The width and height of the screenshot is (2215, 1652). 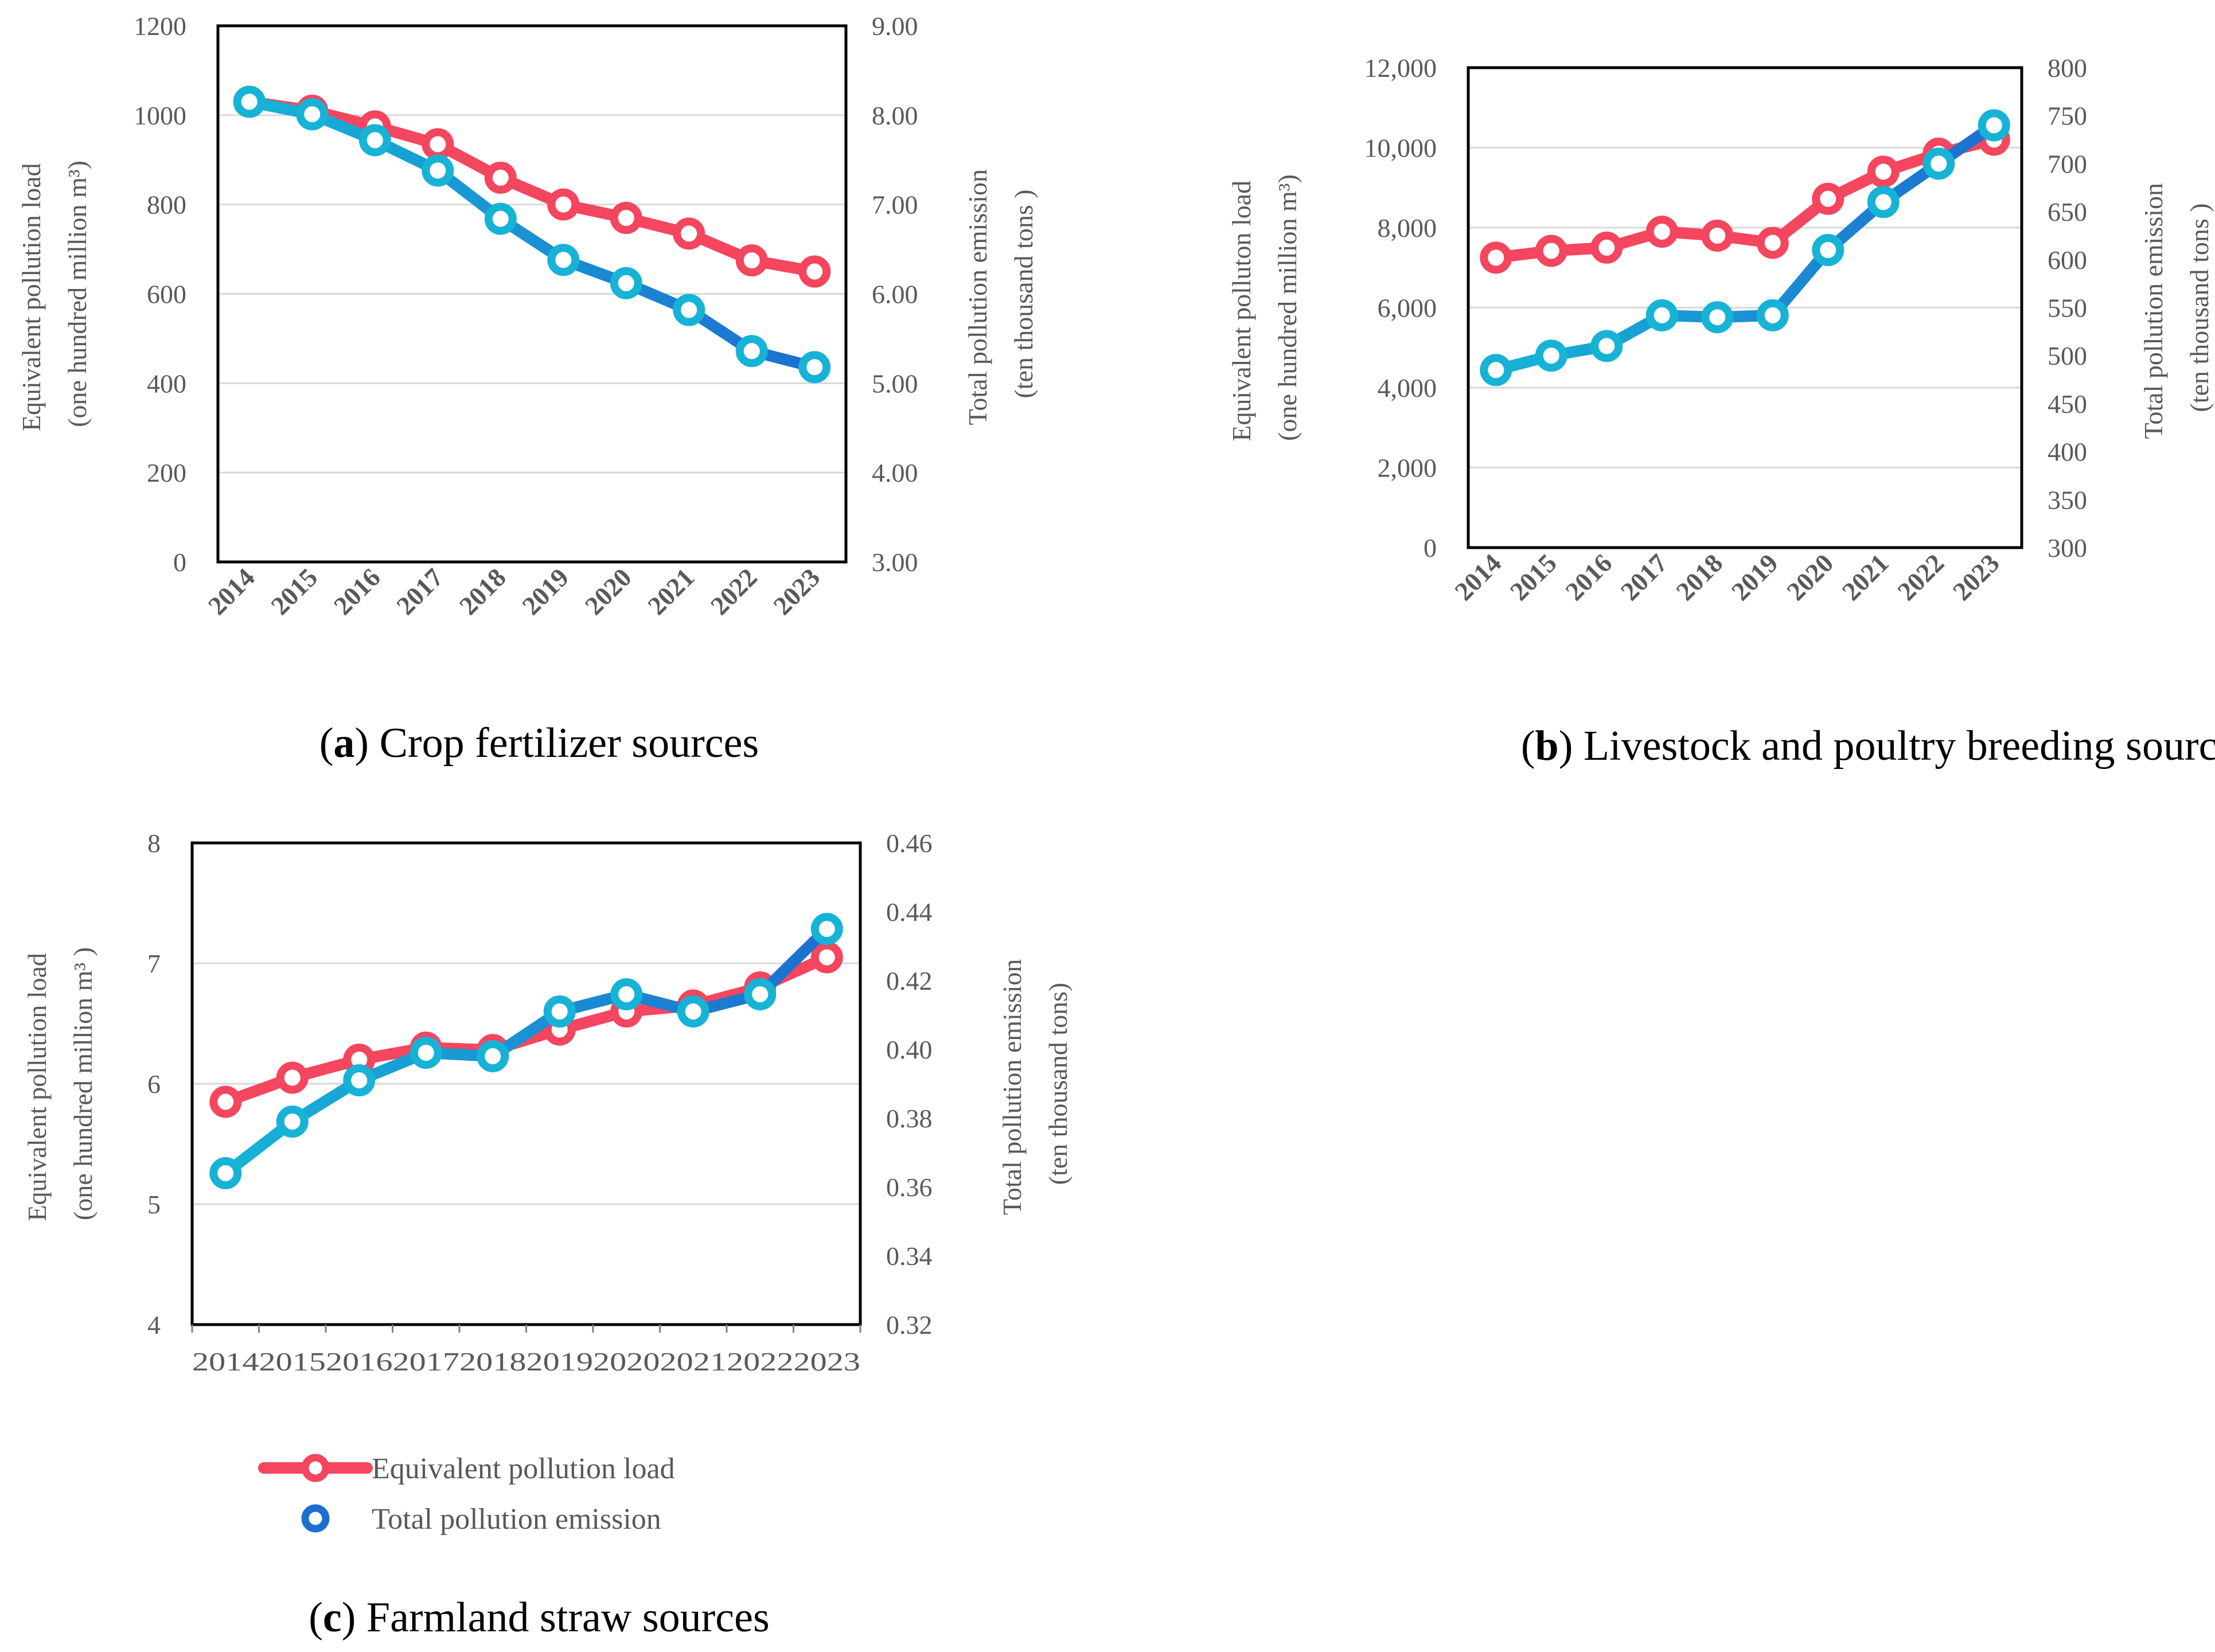 What do you see at coordinates (909, 1084) in the screenshot?
I see `right-axis-ticks: 0.32 0.34 0.36 0.38 0.40 0.42 0.44 0.46` at bounding box center [909, 1084].